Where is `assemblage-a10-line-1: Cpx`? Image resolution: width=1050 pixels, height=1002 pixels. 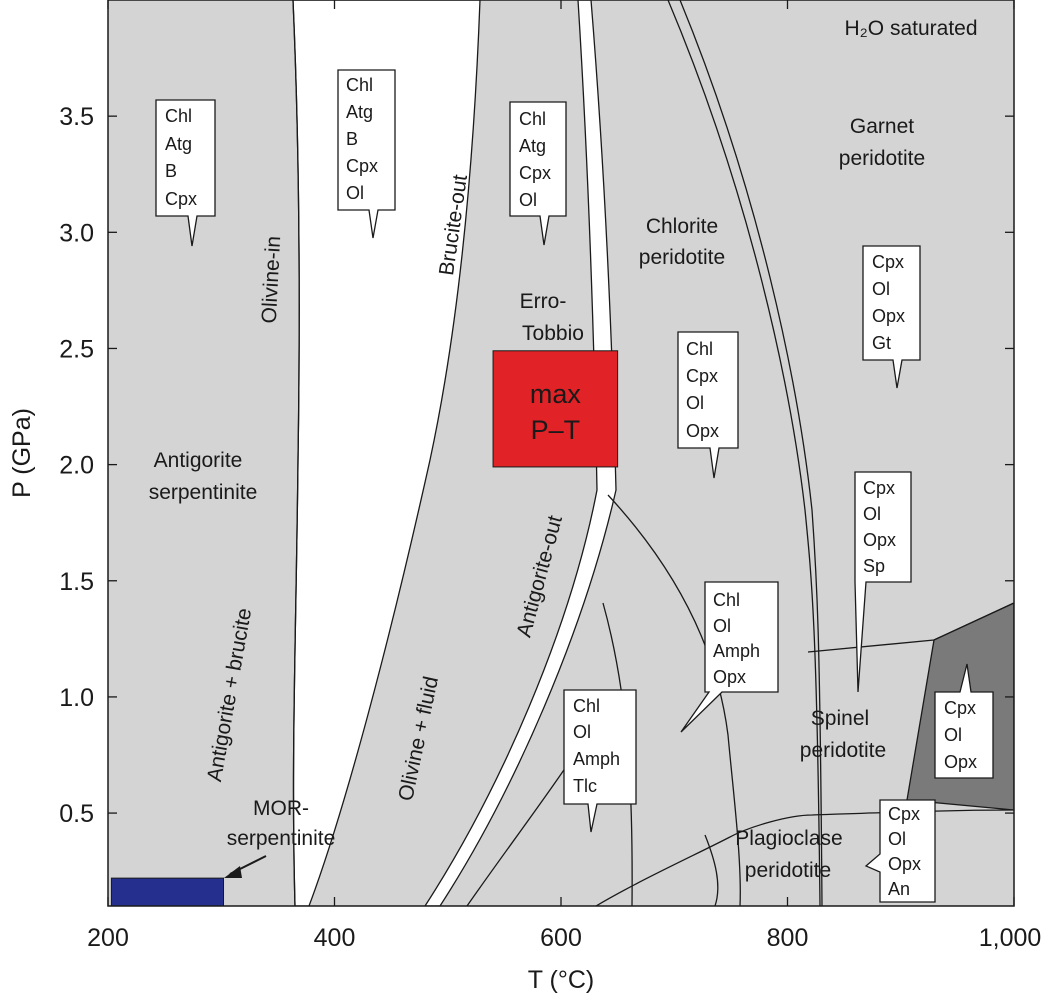 assemblage-a10-line-1: Cpx is located at coordinates (904, 814).